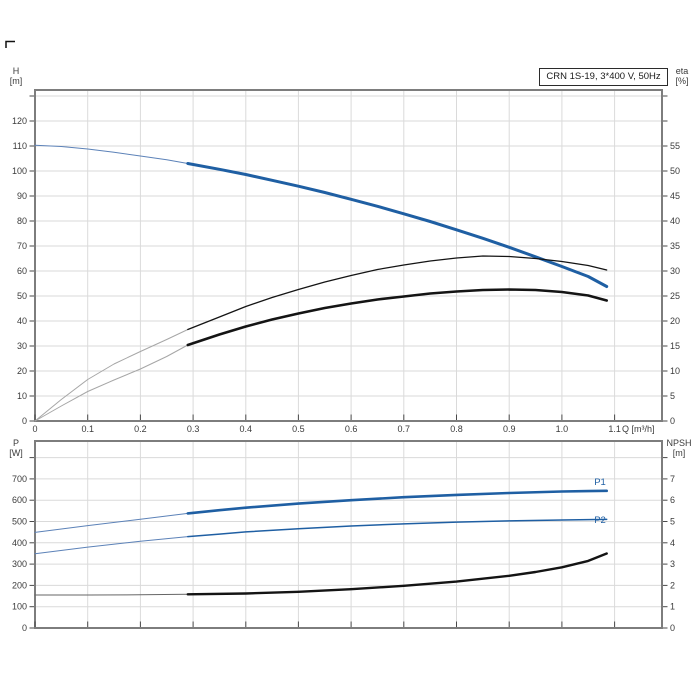 The height and width of the screenshot is (700, 700). What do you see at coordinates (672, 564) in the screenshot?
I see `tick-label: 3` at bounding box center [672, 564].